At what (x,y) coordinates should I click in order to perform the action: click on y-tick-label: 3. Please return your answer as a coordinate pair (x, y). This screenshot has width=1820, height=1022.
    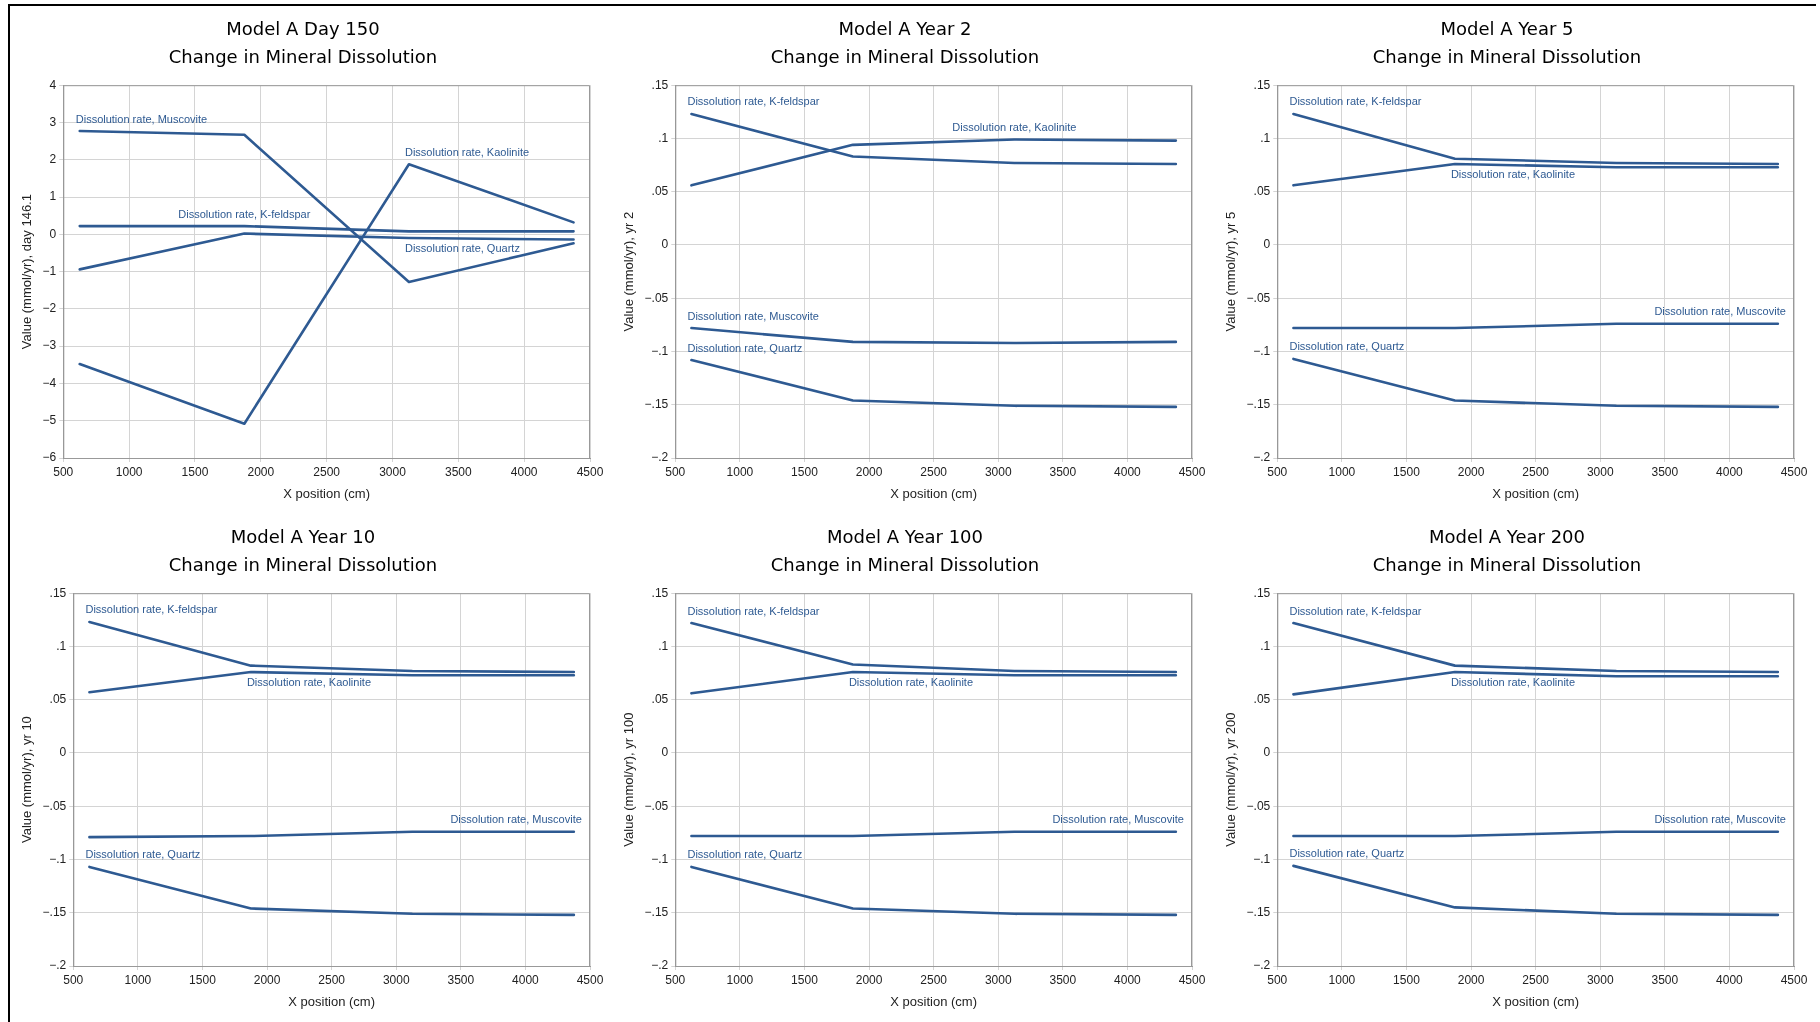
    Looking at the image, I should click on (53, 121).